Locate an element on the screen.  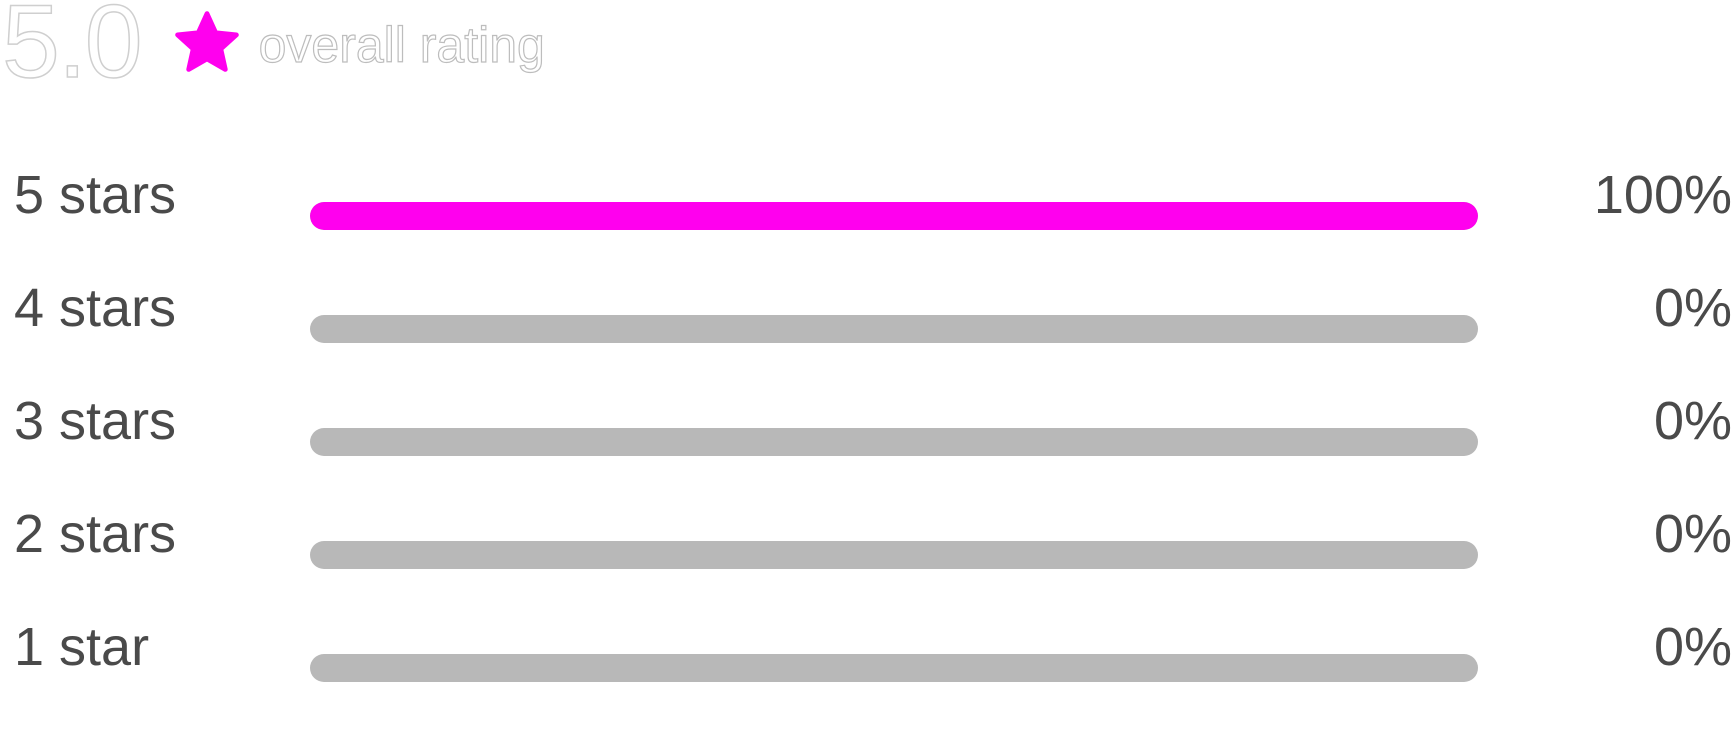
rating-row-percent: 100% is located at coordinates (1662, 195).